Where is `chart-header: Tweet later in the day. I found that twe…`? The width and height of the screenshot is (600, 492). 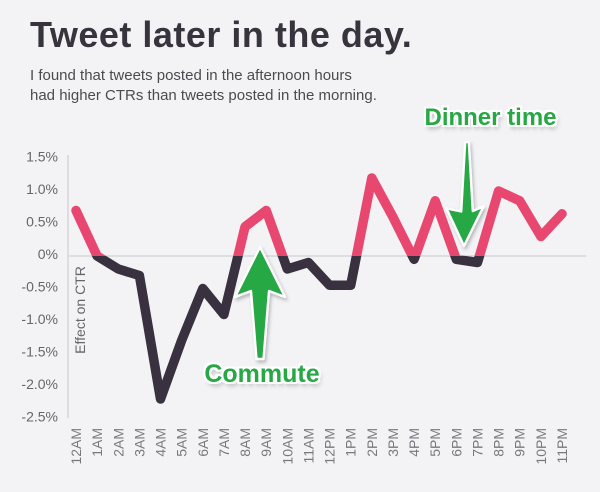
chart-header: Tweet later in the day. I found that twe… is located at coordinates (221, 59).